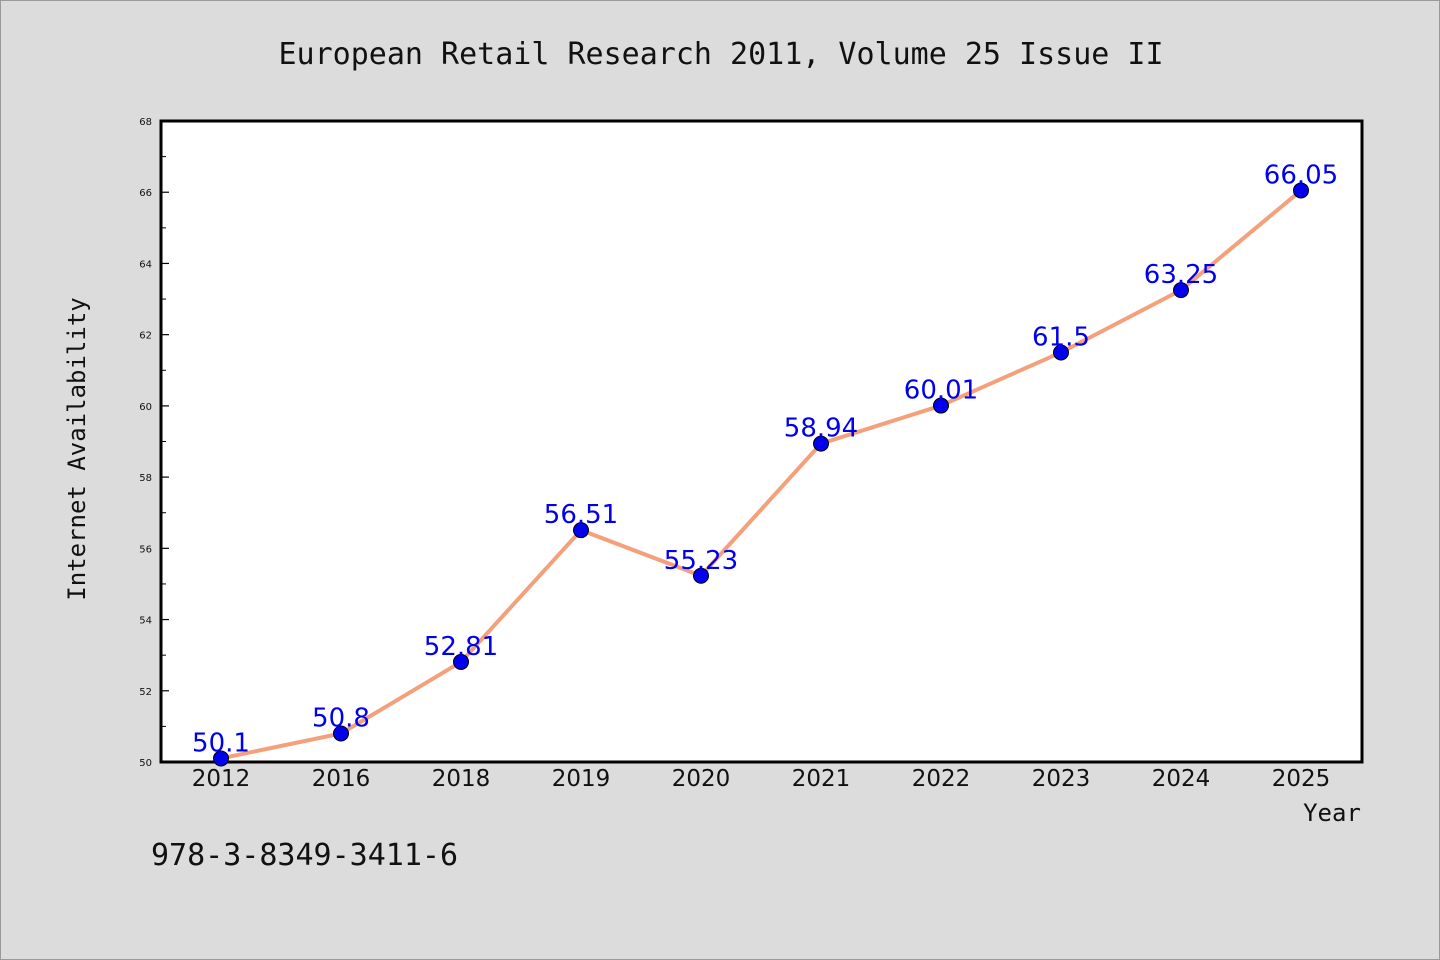  What do you see at coordinates (1181, 779) in the screenshot?
I see `x-tick-label: 2024` at bounding box center [1181, 779].